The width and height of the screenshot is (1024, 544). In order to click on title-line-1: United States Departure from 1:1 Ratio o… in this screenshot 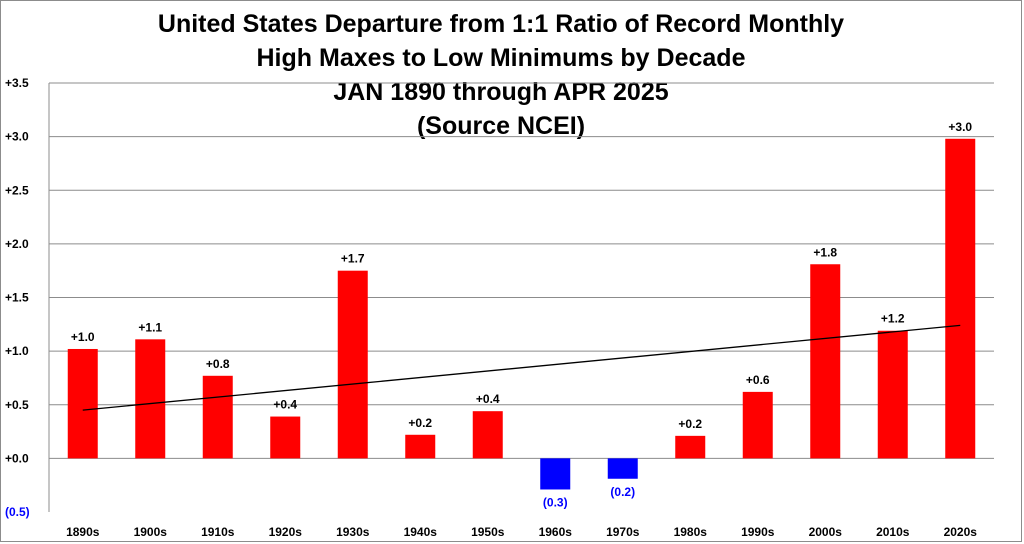, I will do `click(501, 24)`.